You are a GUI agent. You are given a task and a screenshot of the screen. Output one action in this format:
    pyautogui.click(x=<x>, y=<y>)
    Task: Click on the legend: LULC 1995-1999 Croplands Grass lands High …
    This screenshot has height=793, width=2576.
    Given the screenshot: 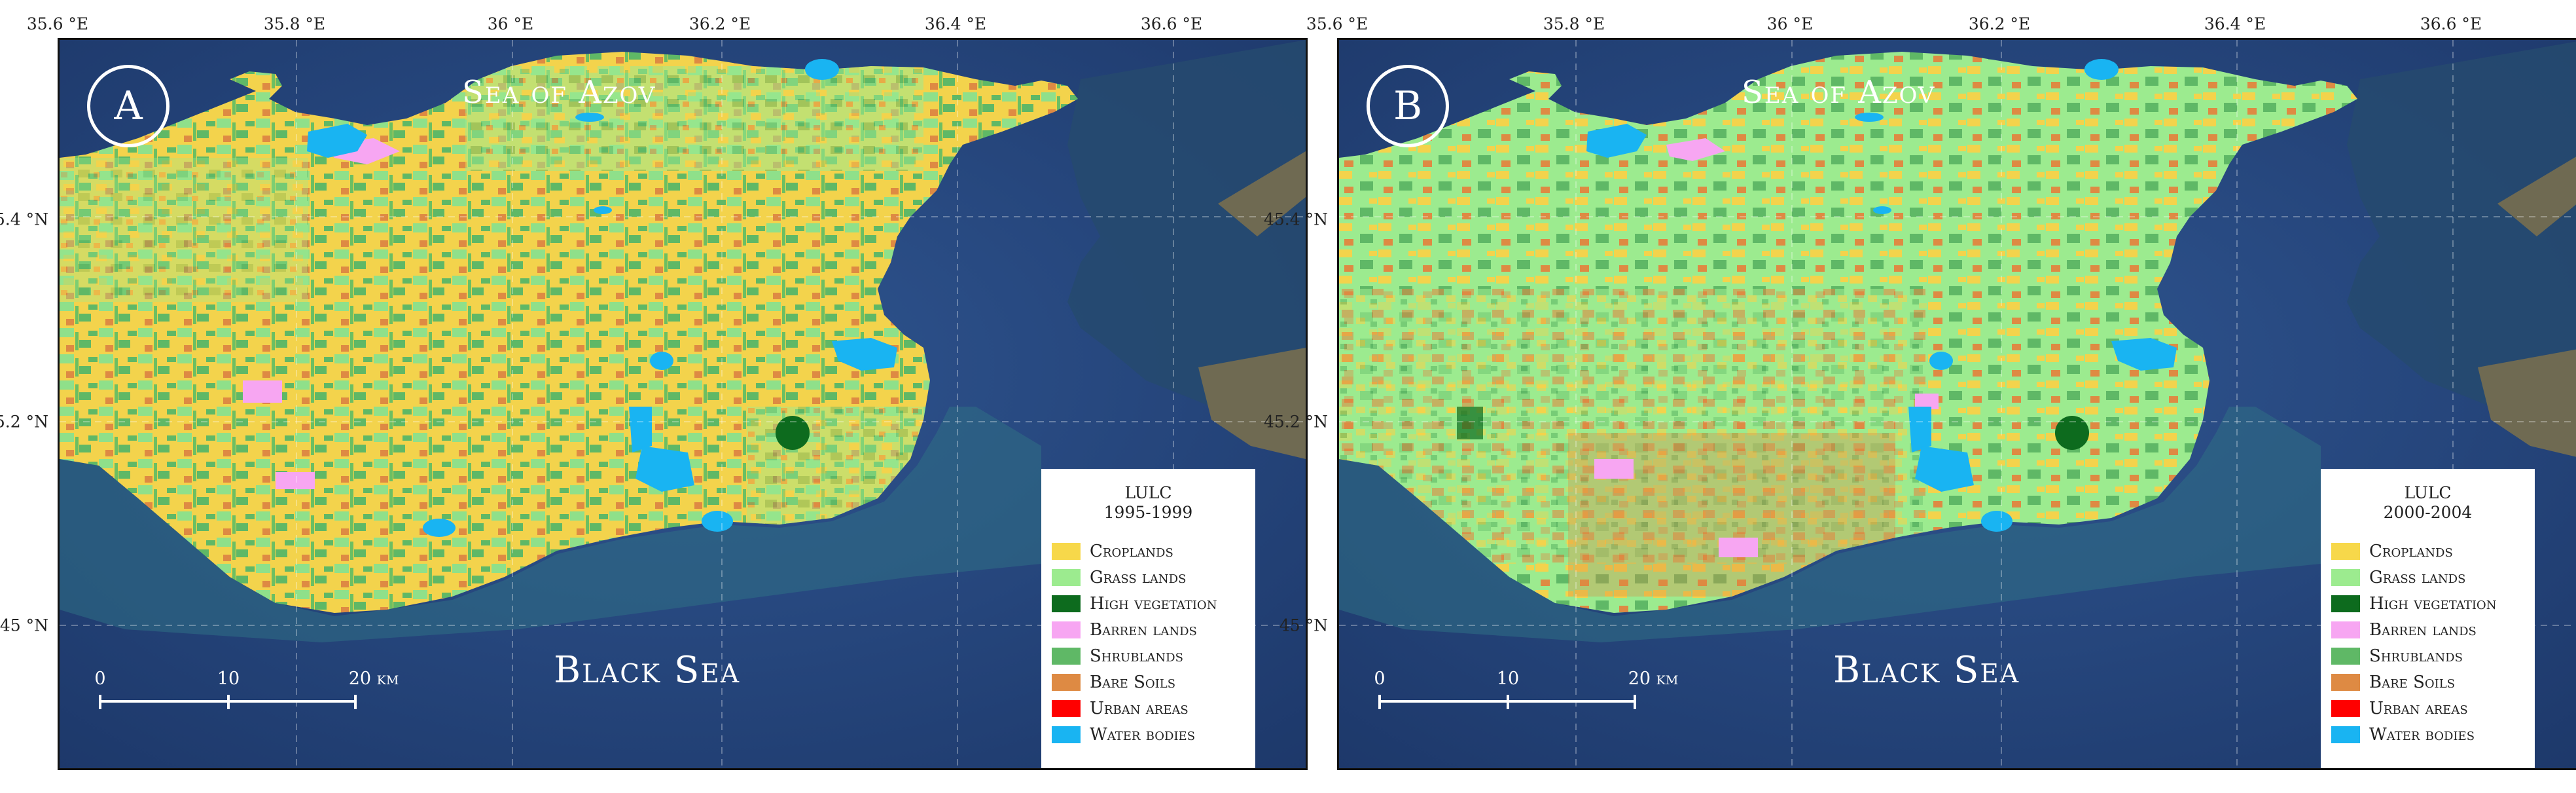 What is the action you would take?
    pyautogui.click(x=1148, y=618)
    